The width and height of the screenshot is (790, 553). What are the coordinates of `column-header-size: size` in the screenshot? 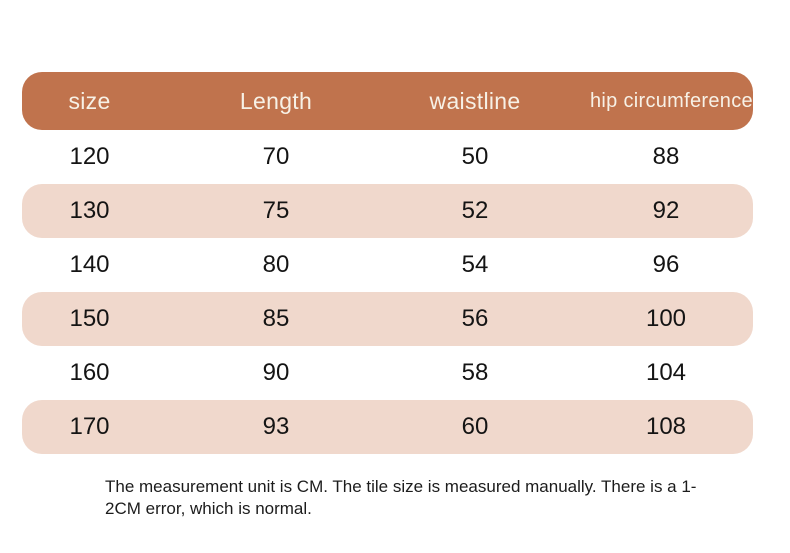 It's located at (89, 100).